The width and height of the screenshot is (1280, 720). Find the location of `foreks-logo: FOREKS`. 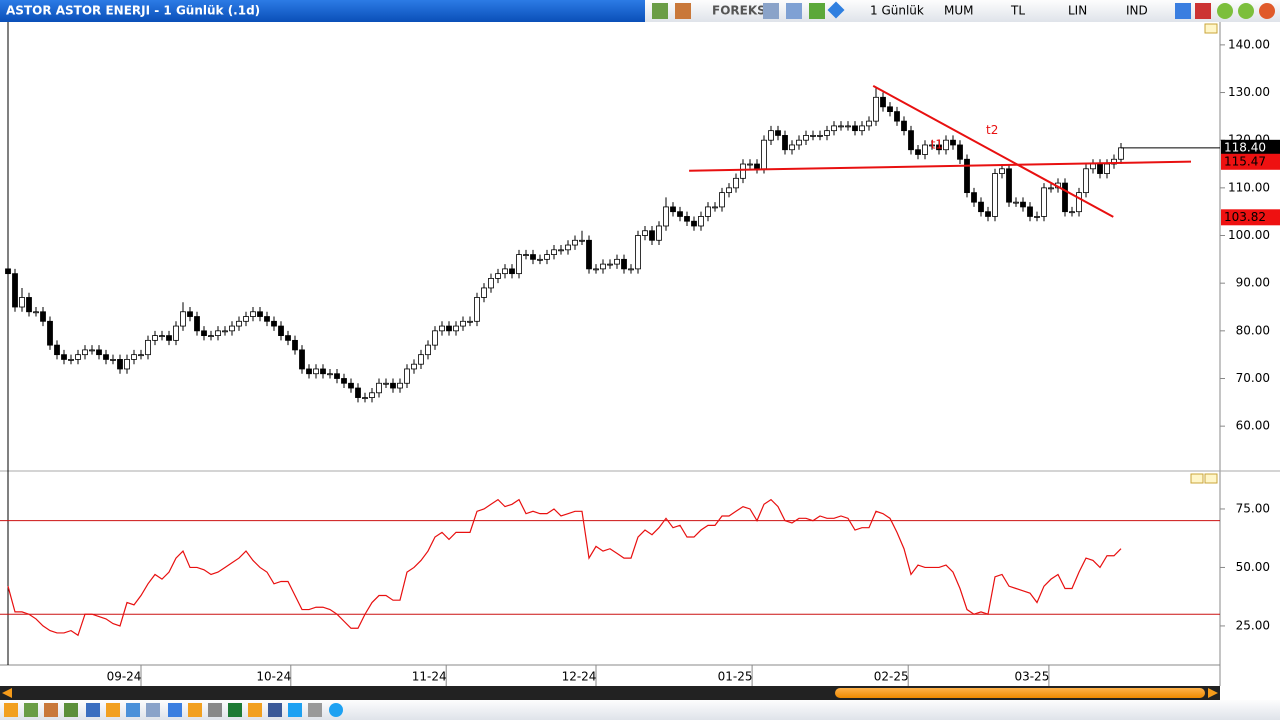

foreks-logo: FOREKS is located at coordinates (739, 11).